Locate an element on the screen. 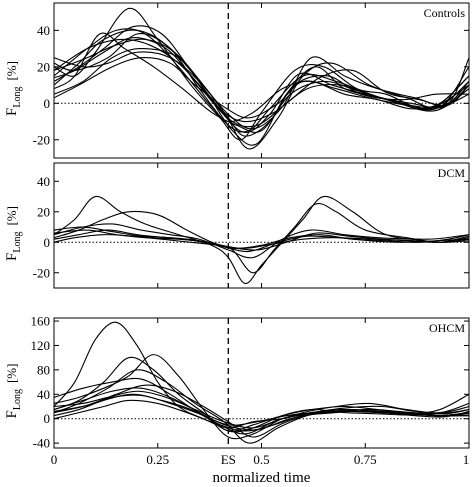 This screenshot has height=487, width=472. y-tick-label: 160 is located at coordinates (41, 321).